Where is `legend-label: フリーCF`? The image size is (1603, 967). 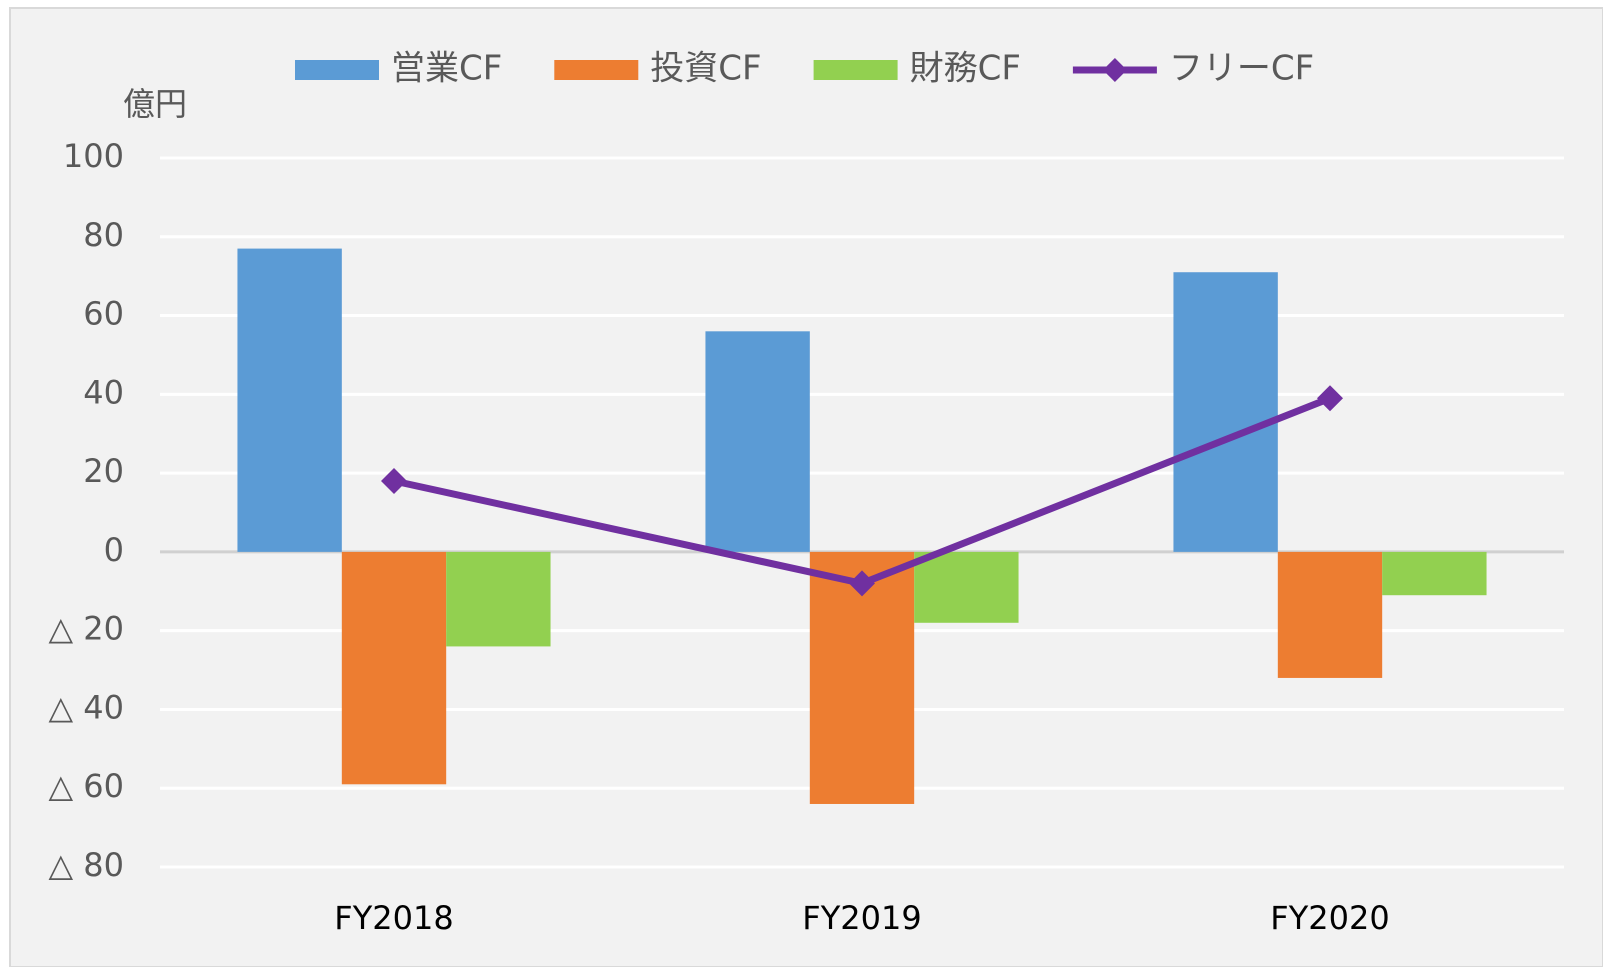
legend-label: フリーCF is located at coordinates (1241, 69).